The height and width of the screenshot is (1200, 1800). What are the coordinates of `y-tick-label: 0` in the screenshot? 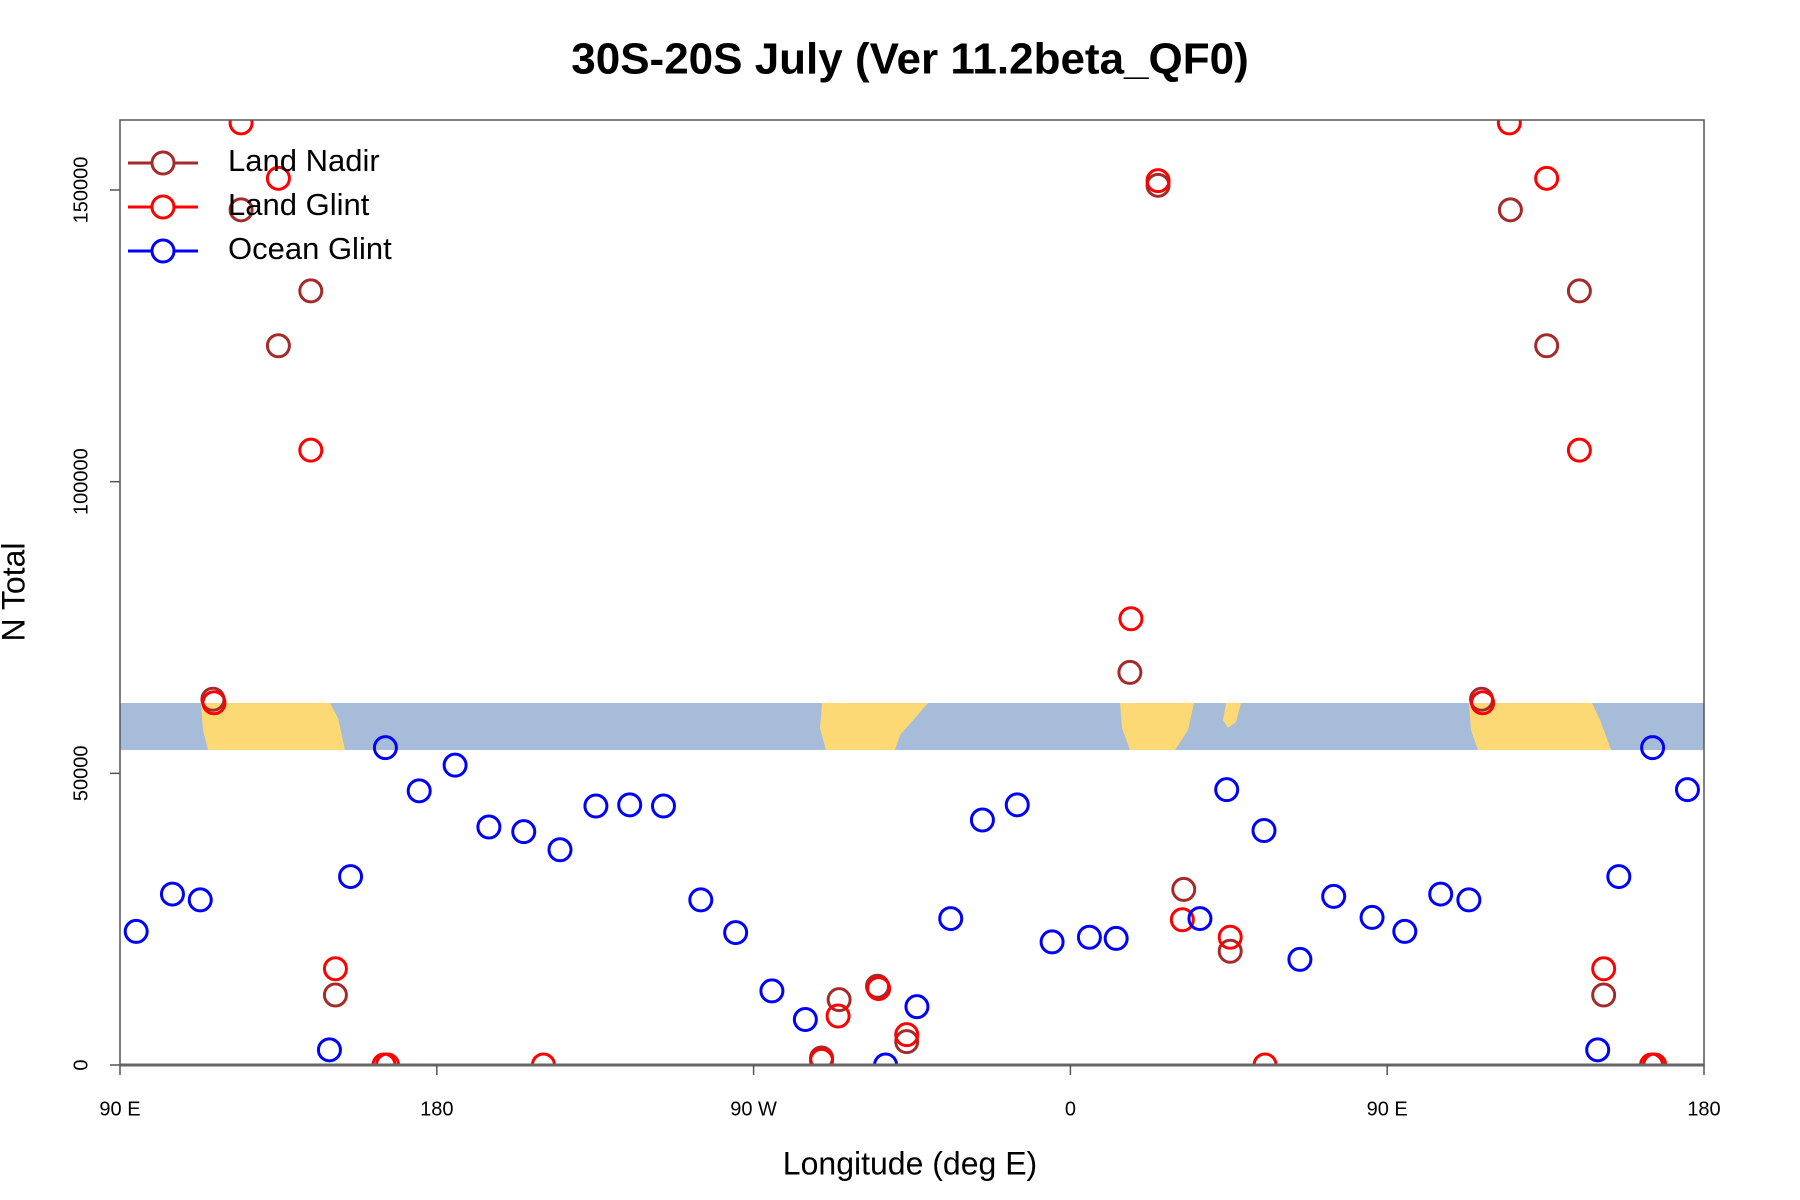 It's located at (81, 1064).